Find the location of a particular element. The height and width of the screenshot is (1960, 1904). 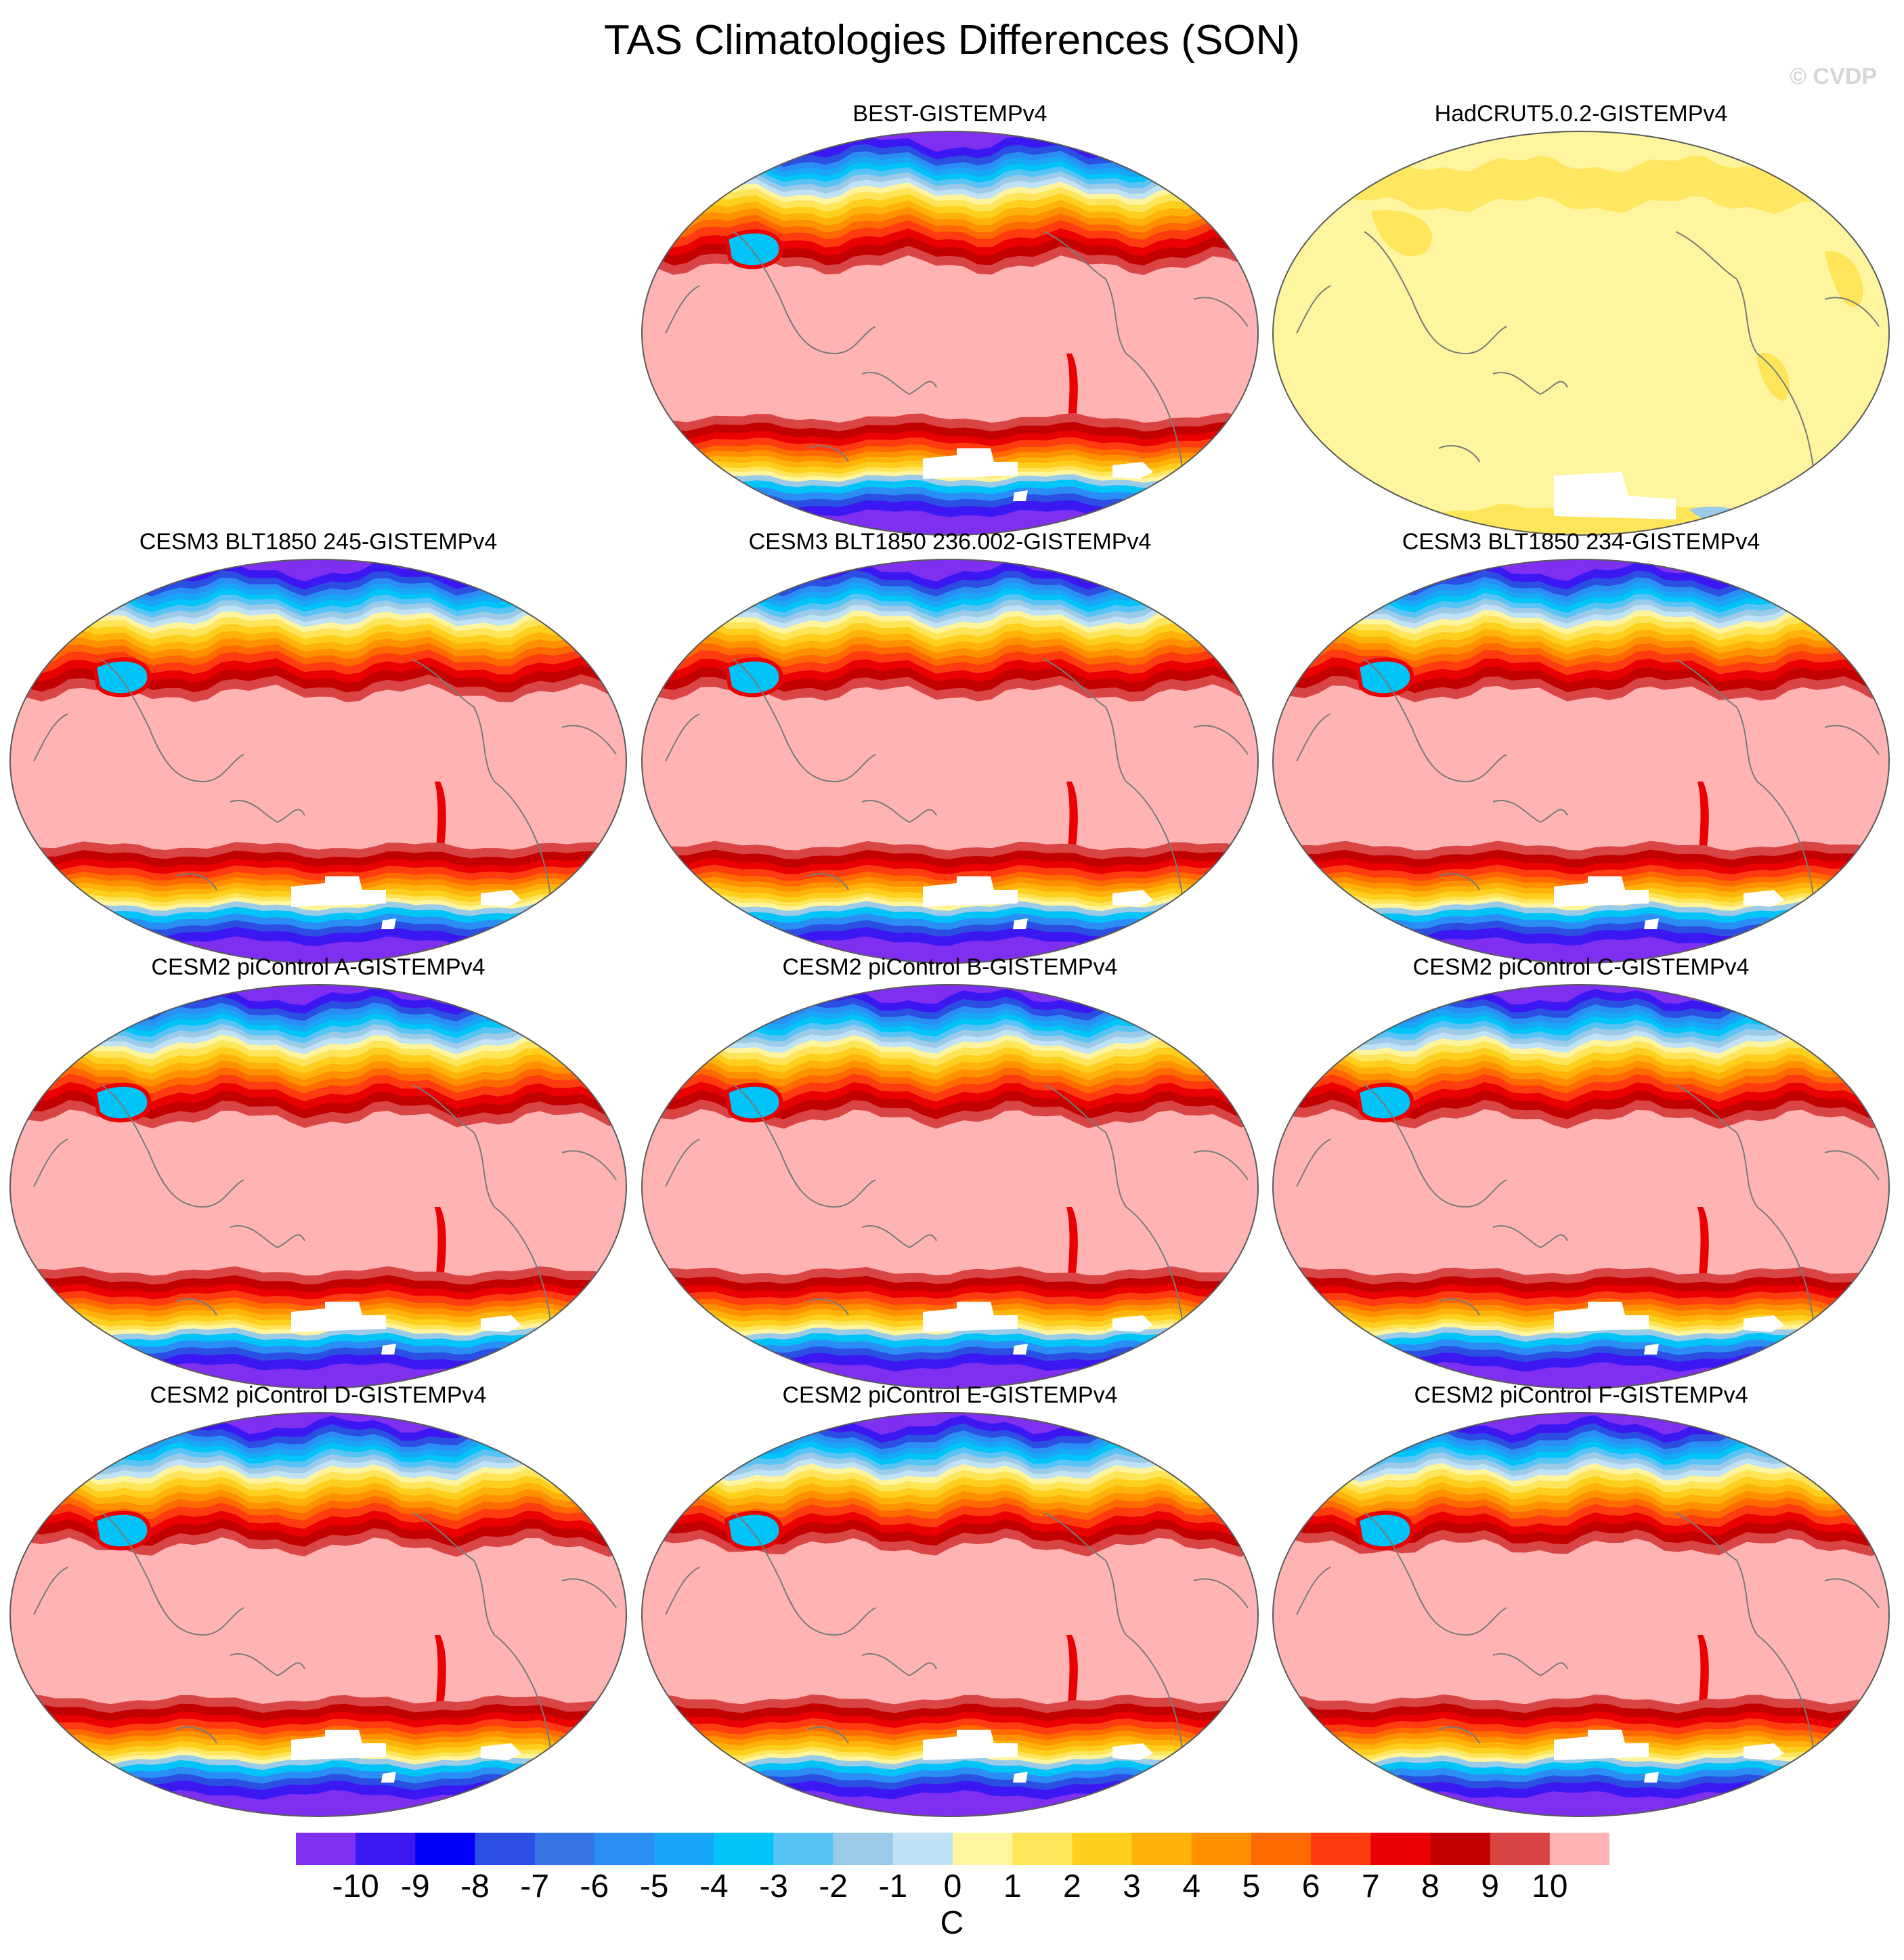

panel-title: BEST-GISTEMPv4 is located at coordinates (950, 114).